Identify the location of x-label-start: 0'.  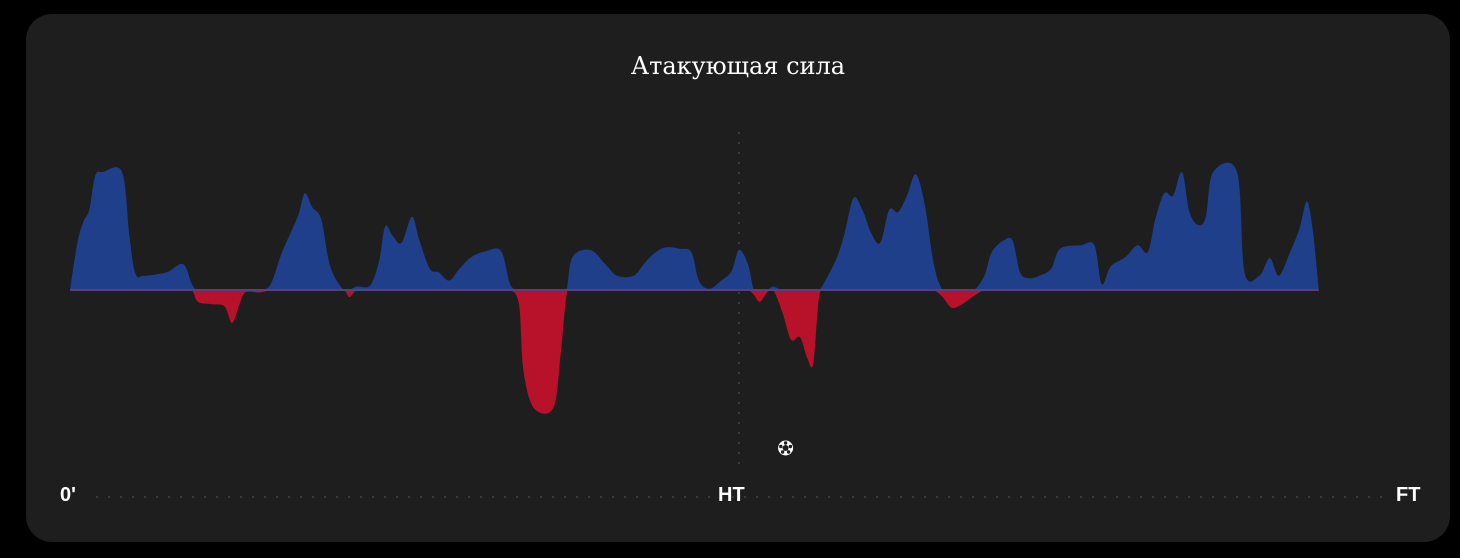
(68, 495).